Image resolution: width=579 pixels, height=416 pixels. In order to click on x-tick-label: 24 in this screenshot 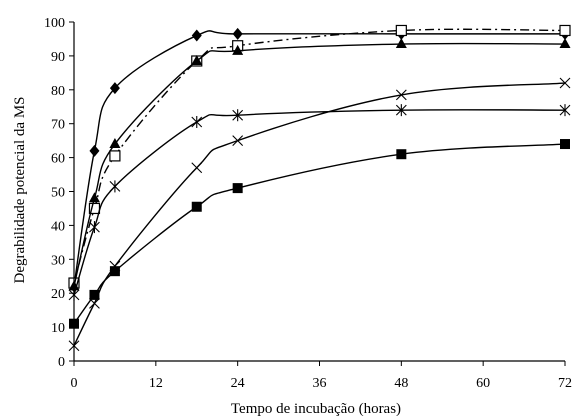, I will do `click(238, 383)`.